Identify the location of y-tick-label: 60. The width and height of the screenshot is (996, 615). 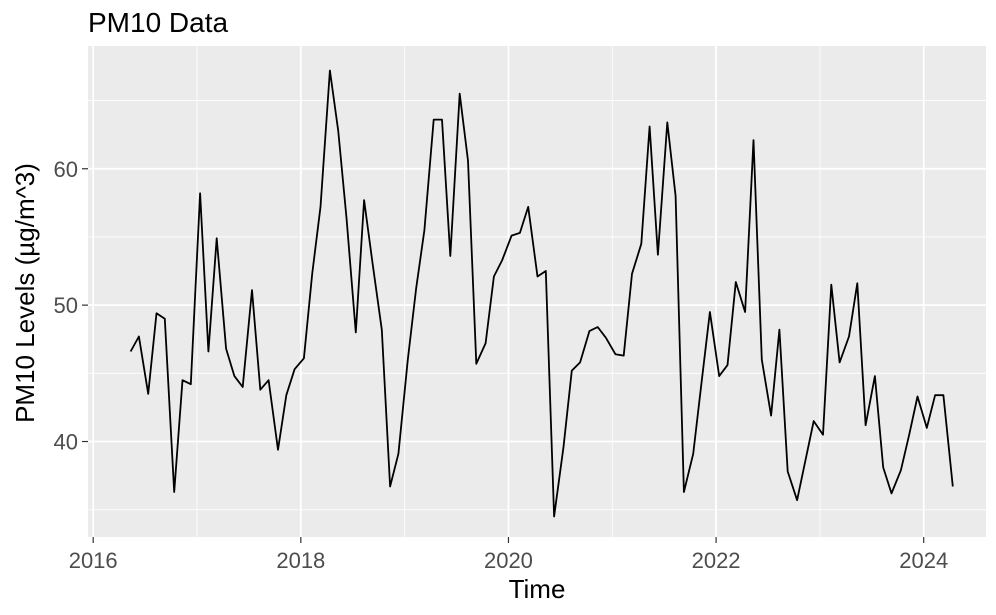
(66, 169).